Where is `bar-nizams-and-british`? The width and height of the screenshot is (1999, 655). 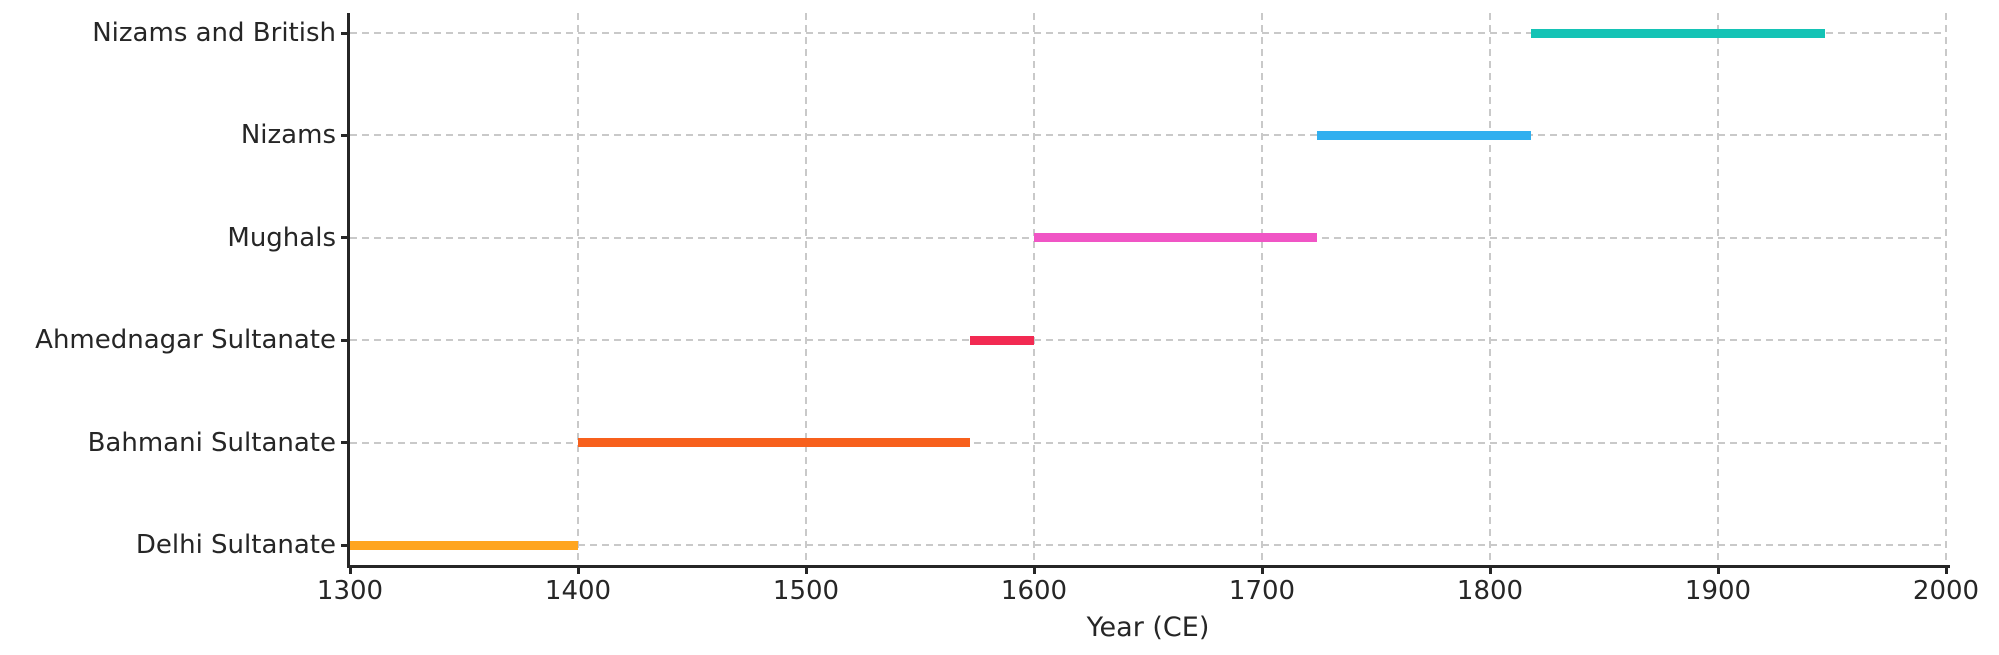 bar-nizams-and-british is located at coordinates (1678, 33).